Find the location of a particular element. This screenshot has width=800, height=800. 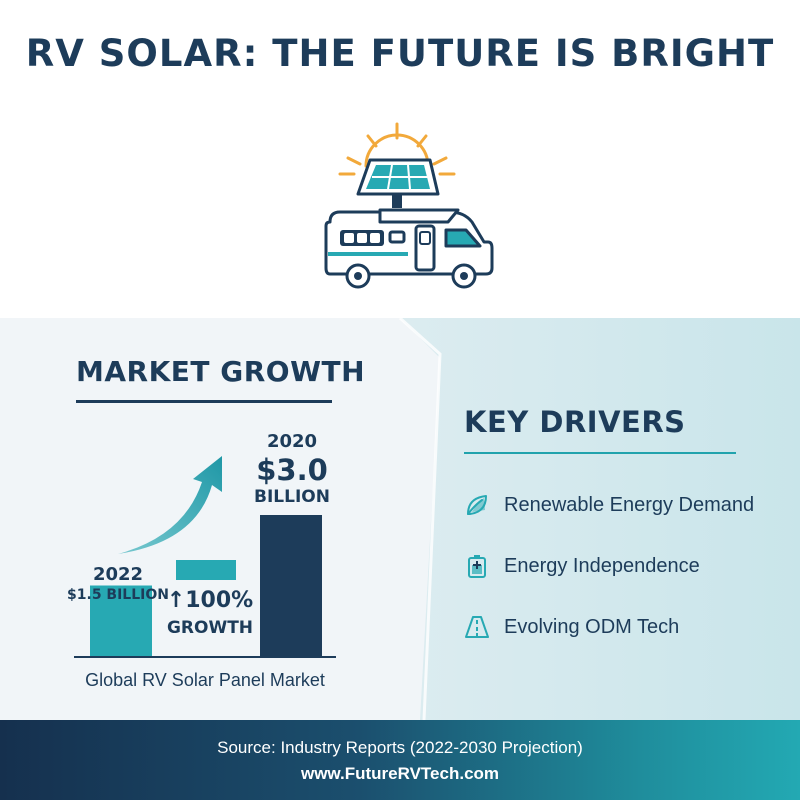

driver-item-independence: Energy Independence is located at coordinates (624, 583).